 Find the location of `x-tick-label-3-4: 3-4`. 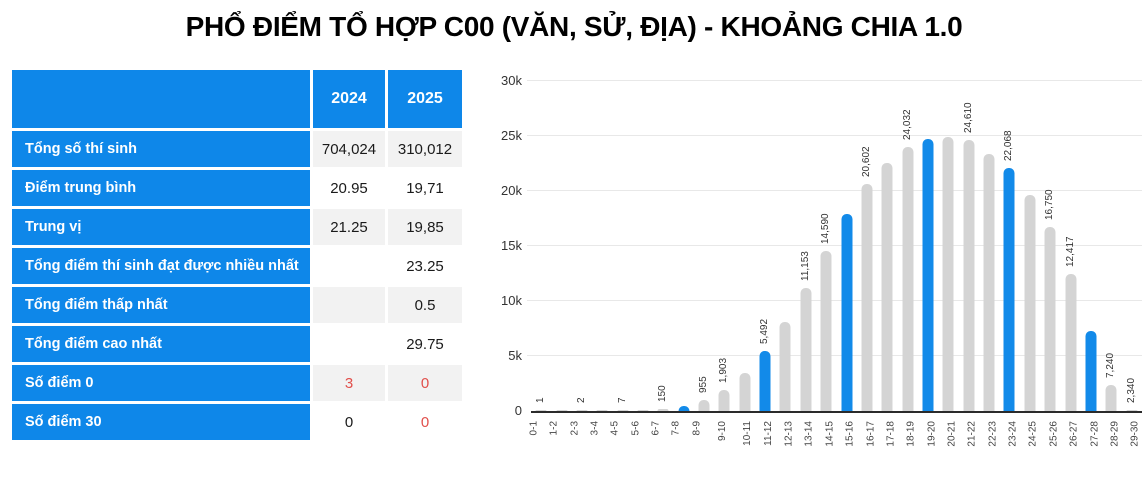

x-tick-label-3-4: 3-4 is located at coordinates (595, 428).